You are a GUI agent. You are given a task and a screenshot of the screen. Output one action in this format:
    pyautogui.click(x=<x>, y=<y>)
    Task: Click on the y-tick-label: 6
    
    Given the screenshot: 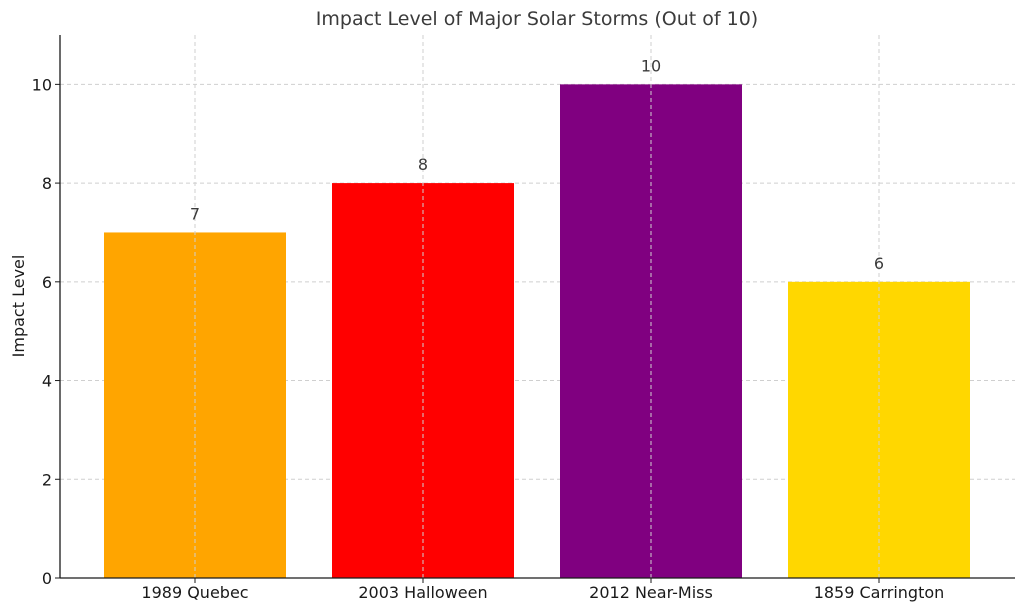 What is the action you would take?
    pyautogui.click(x=47, y=282)
    